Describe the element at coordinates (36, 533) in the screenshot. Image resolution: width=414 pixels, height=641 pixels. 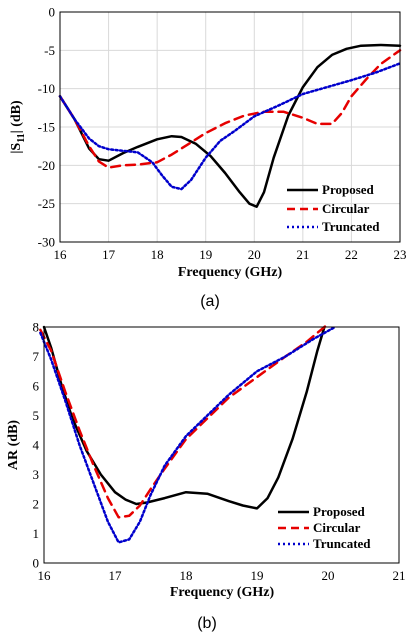
I see `chart-b-y-tick-label: 1` at that location.